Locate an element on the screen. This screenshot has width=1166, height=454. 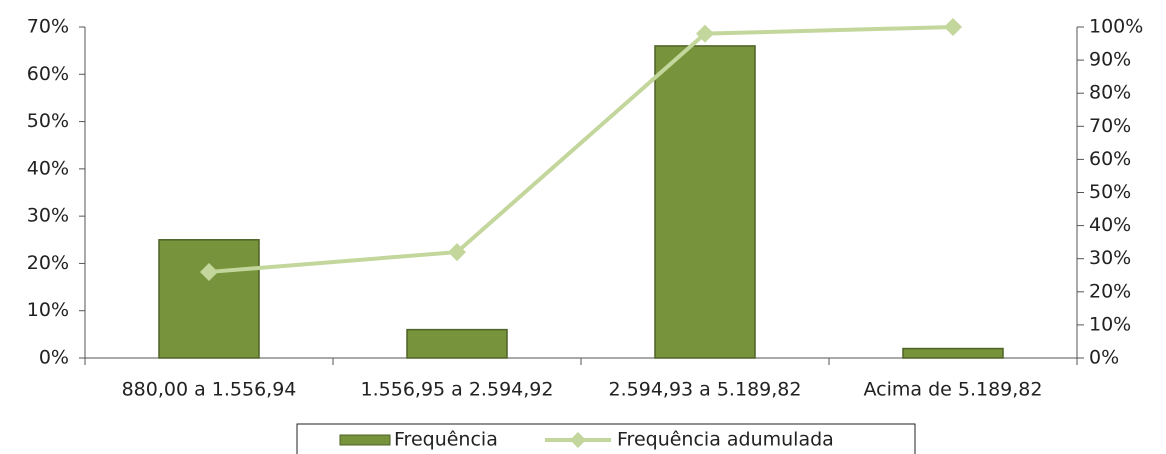
y2-tick-label: 70% is located at coordinates (1110, 126).